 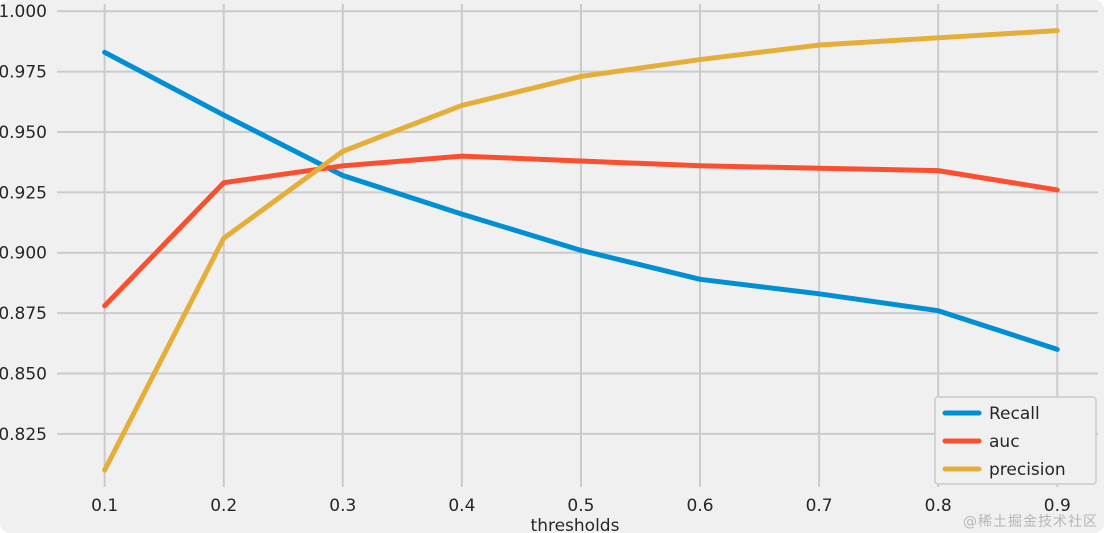 What do you see at coordinates (575, 524) in the screenshot?
I see `x-axis-label: thresholds` at bounding box center [575, 524].